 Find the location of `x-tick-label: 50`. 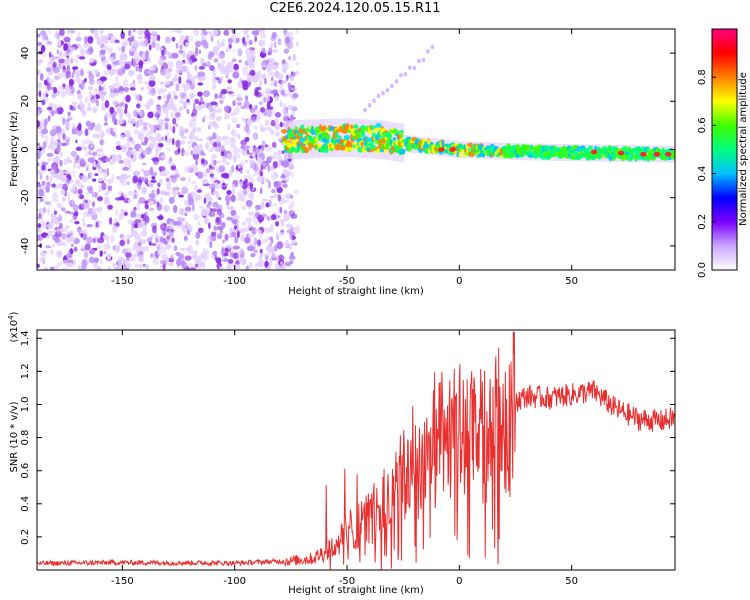

x-tick-label: 50 is located at coordinates (571, 281).